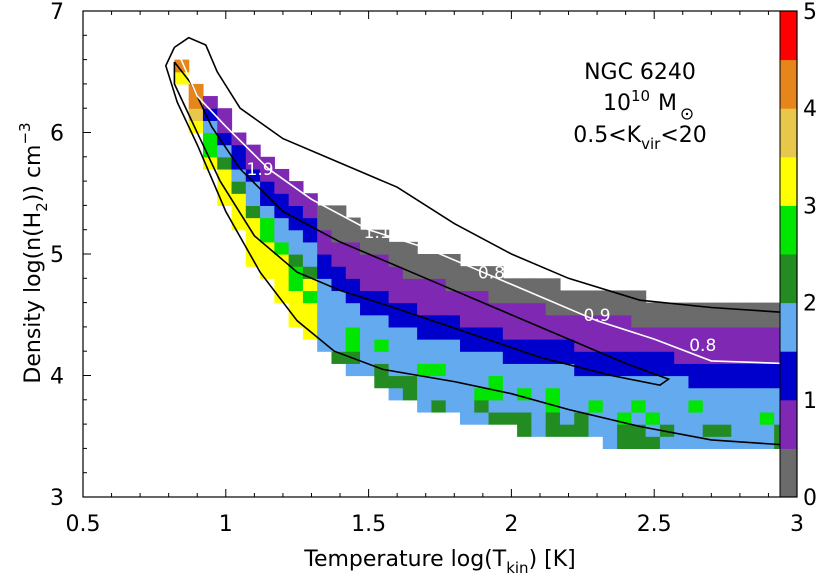 The height and width of the screenshot is (576, 830). What do you see at coordinates (810, 206) in the screenshot?
I see `colorbar-tick-label: 3` at bounding box center [810, 206].